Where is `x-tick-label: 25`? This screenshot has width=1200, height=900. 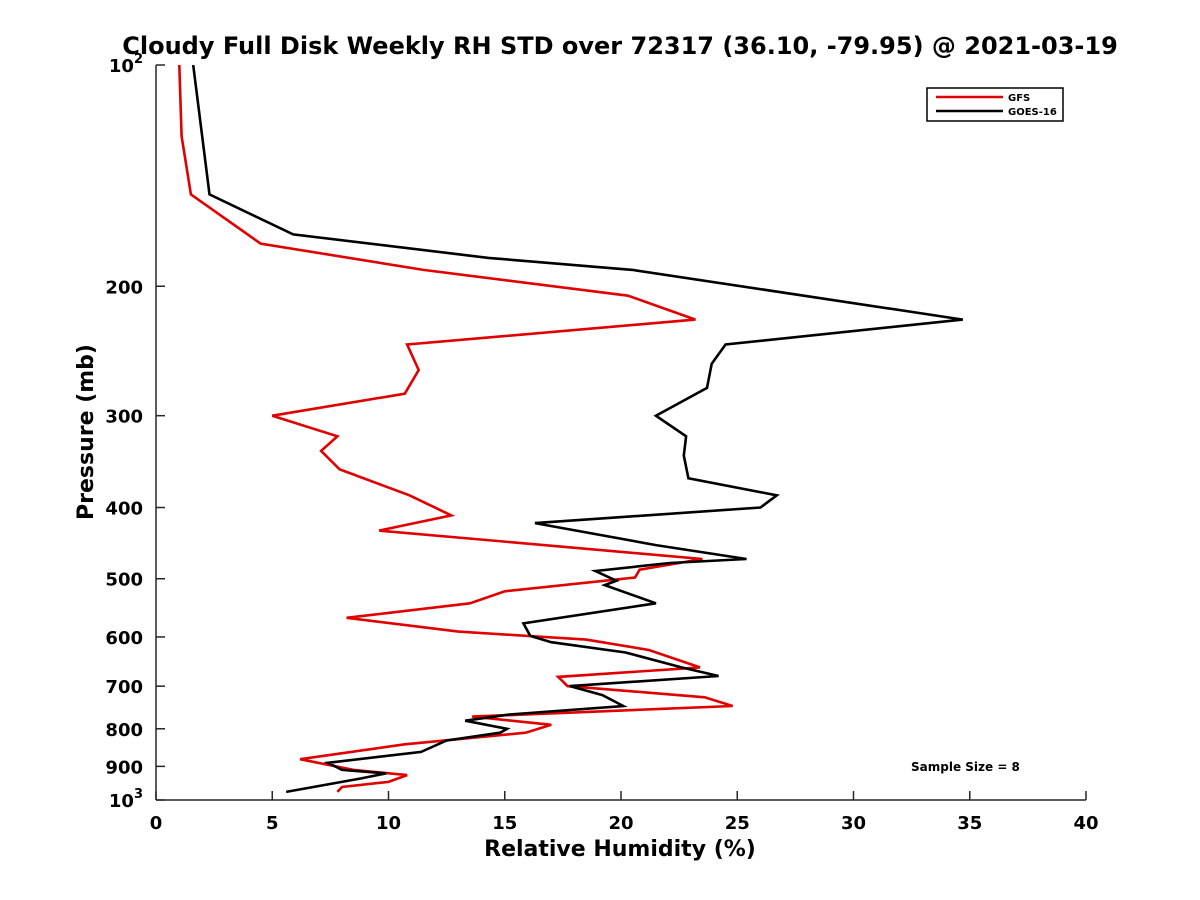
x-tick-label: 25 is located at coordinates (737, 823).